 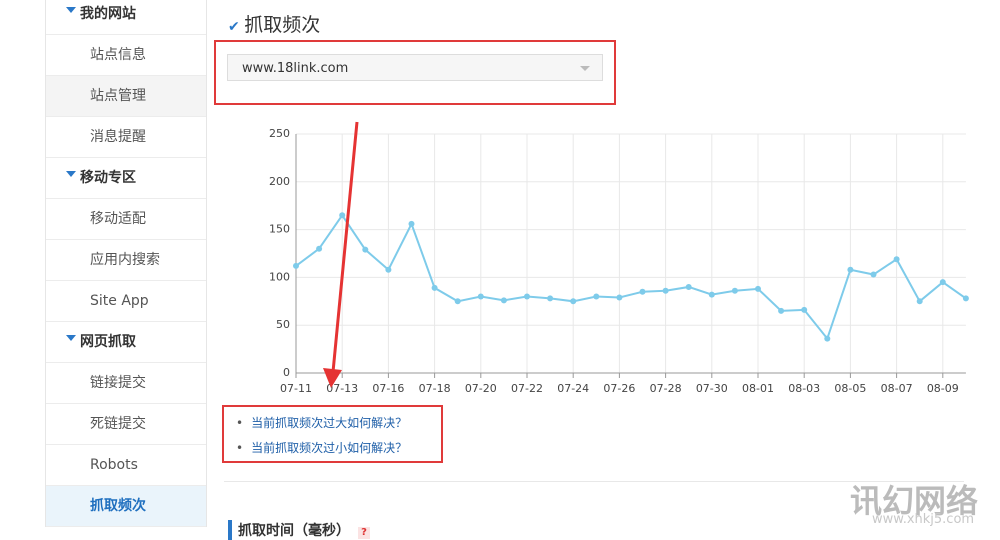 What do you see at coordinates (126, 506) in the screenshot?
I see `menu-item: 抓取频次` at bounding box center [126, 506].